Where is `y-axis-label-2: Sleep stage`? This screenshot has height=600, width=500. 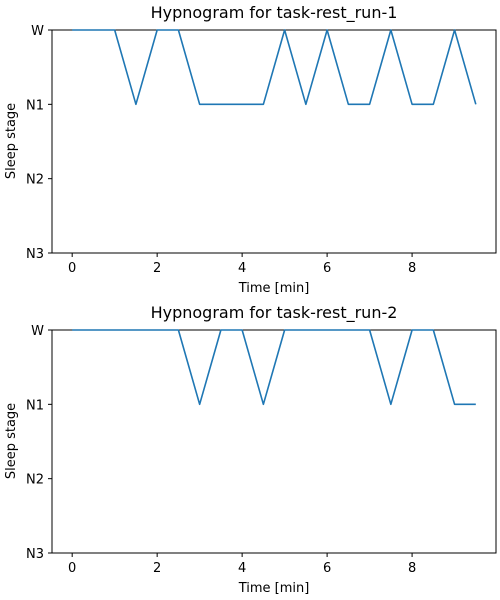
y-axis-label-2: Sleep stage is located at coordinates (11, 441).